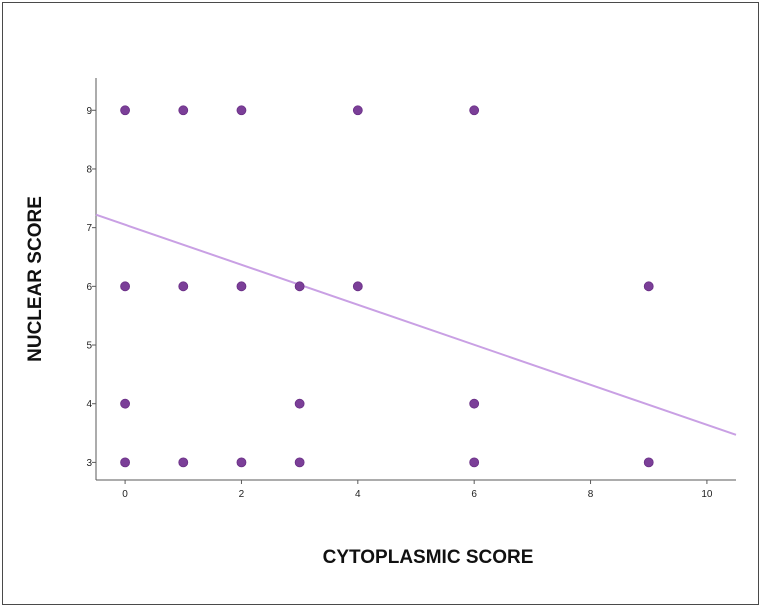 Image resolution: width=763 pixels, height=609 pixels. What do you see at coordinates (358, 494) in the screenshot?
I see `x-tick-label: 4` at bounding box center [358, 494].